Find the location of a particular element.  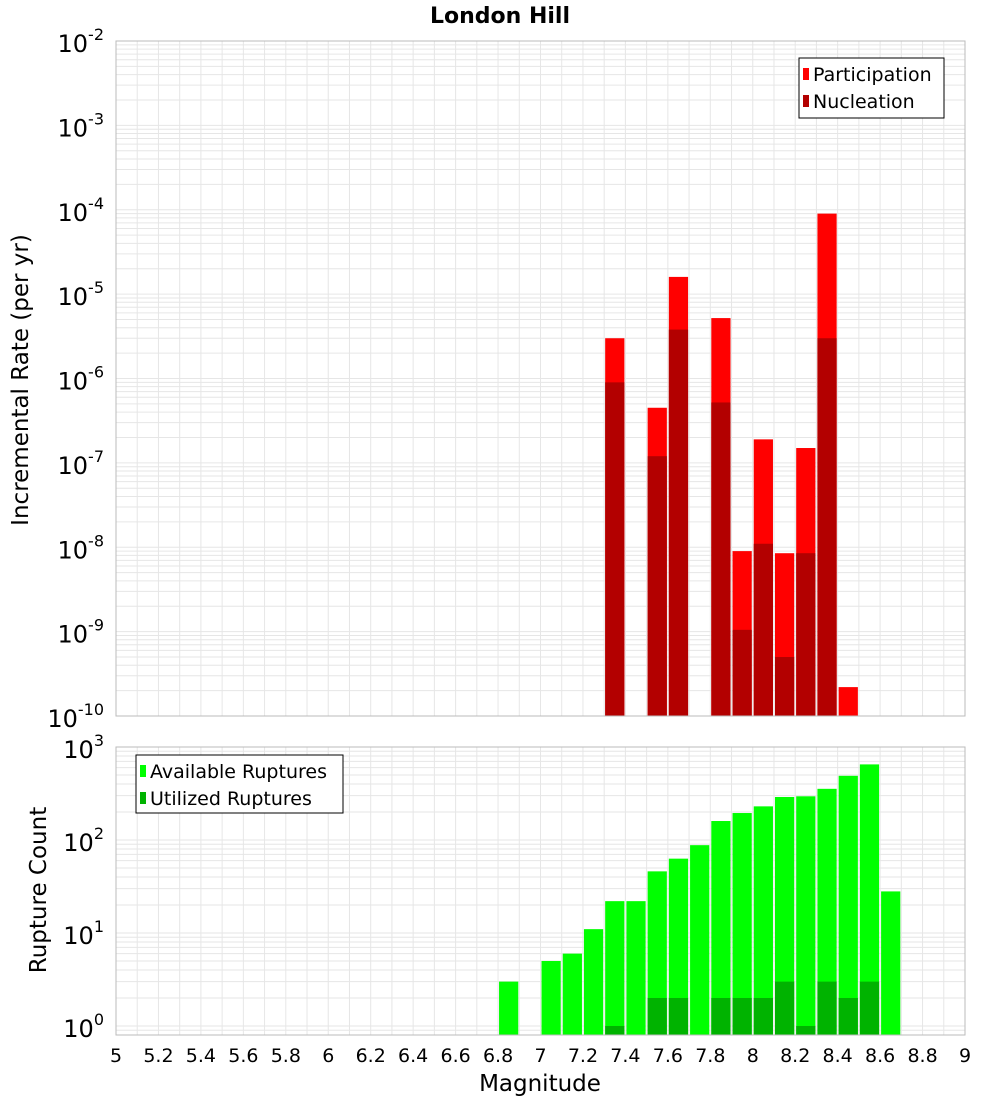

legend-label-available: Available Ruptures is located at coordinates (238, 772).